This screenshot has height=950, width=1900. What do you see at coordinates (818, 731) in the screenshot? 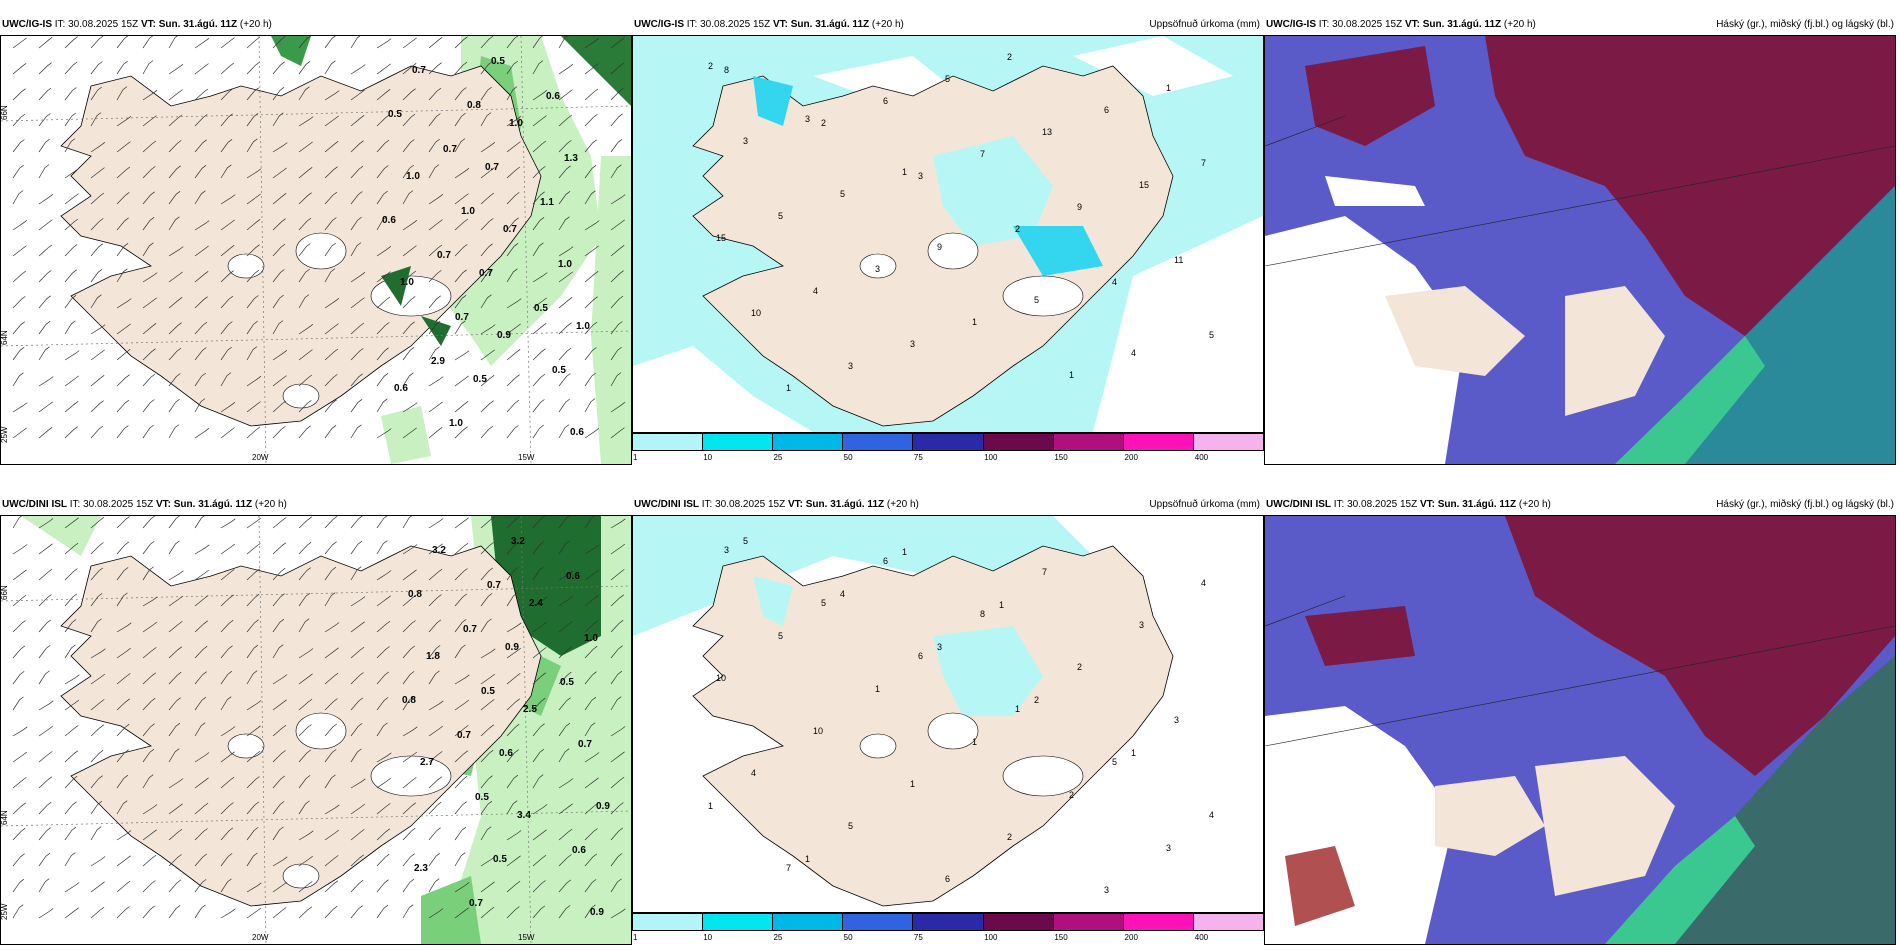
I see `value-label: 10` at bounding box center [818, 731].